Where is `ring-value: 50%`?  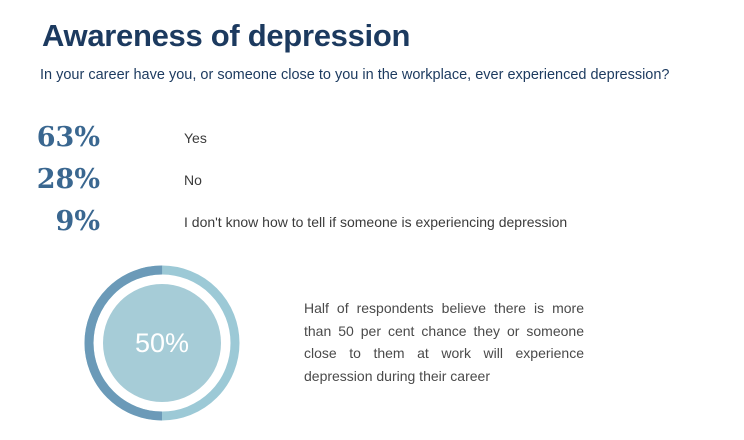 ring-value: 50% is located at coordinates (162, 343).